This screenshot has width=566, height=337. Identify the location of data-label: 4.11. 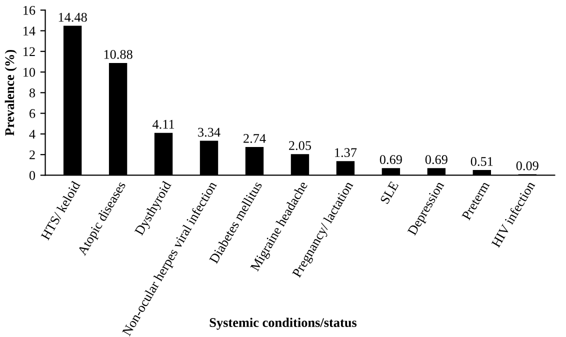
(163, 124).